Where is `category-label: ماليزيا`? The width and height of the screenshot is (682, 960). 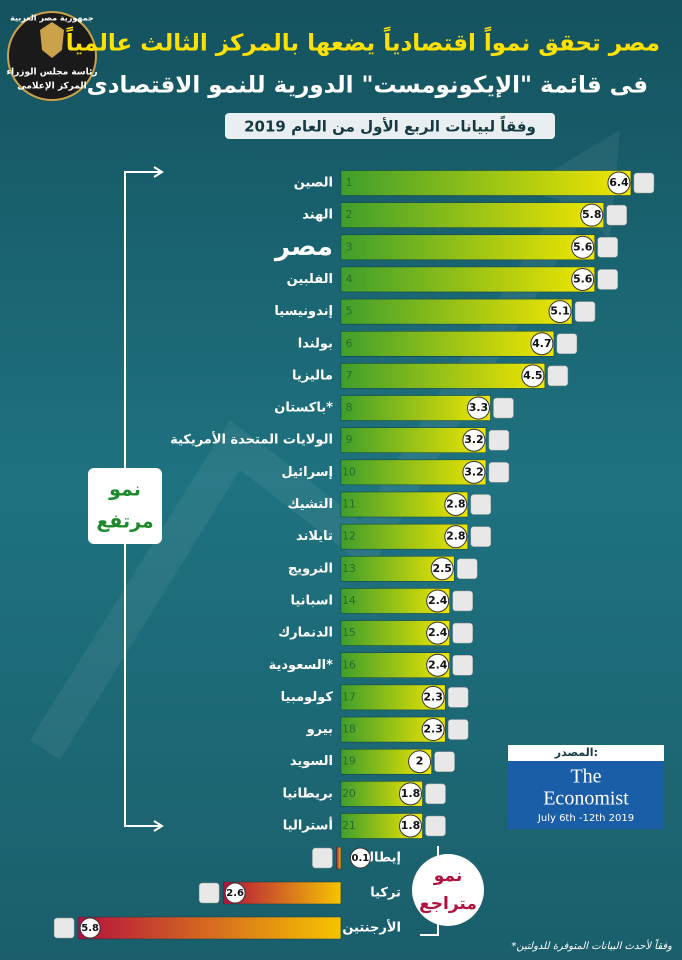 category-label: ماليزيا is located at coordinates (312, 375).